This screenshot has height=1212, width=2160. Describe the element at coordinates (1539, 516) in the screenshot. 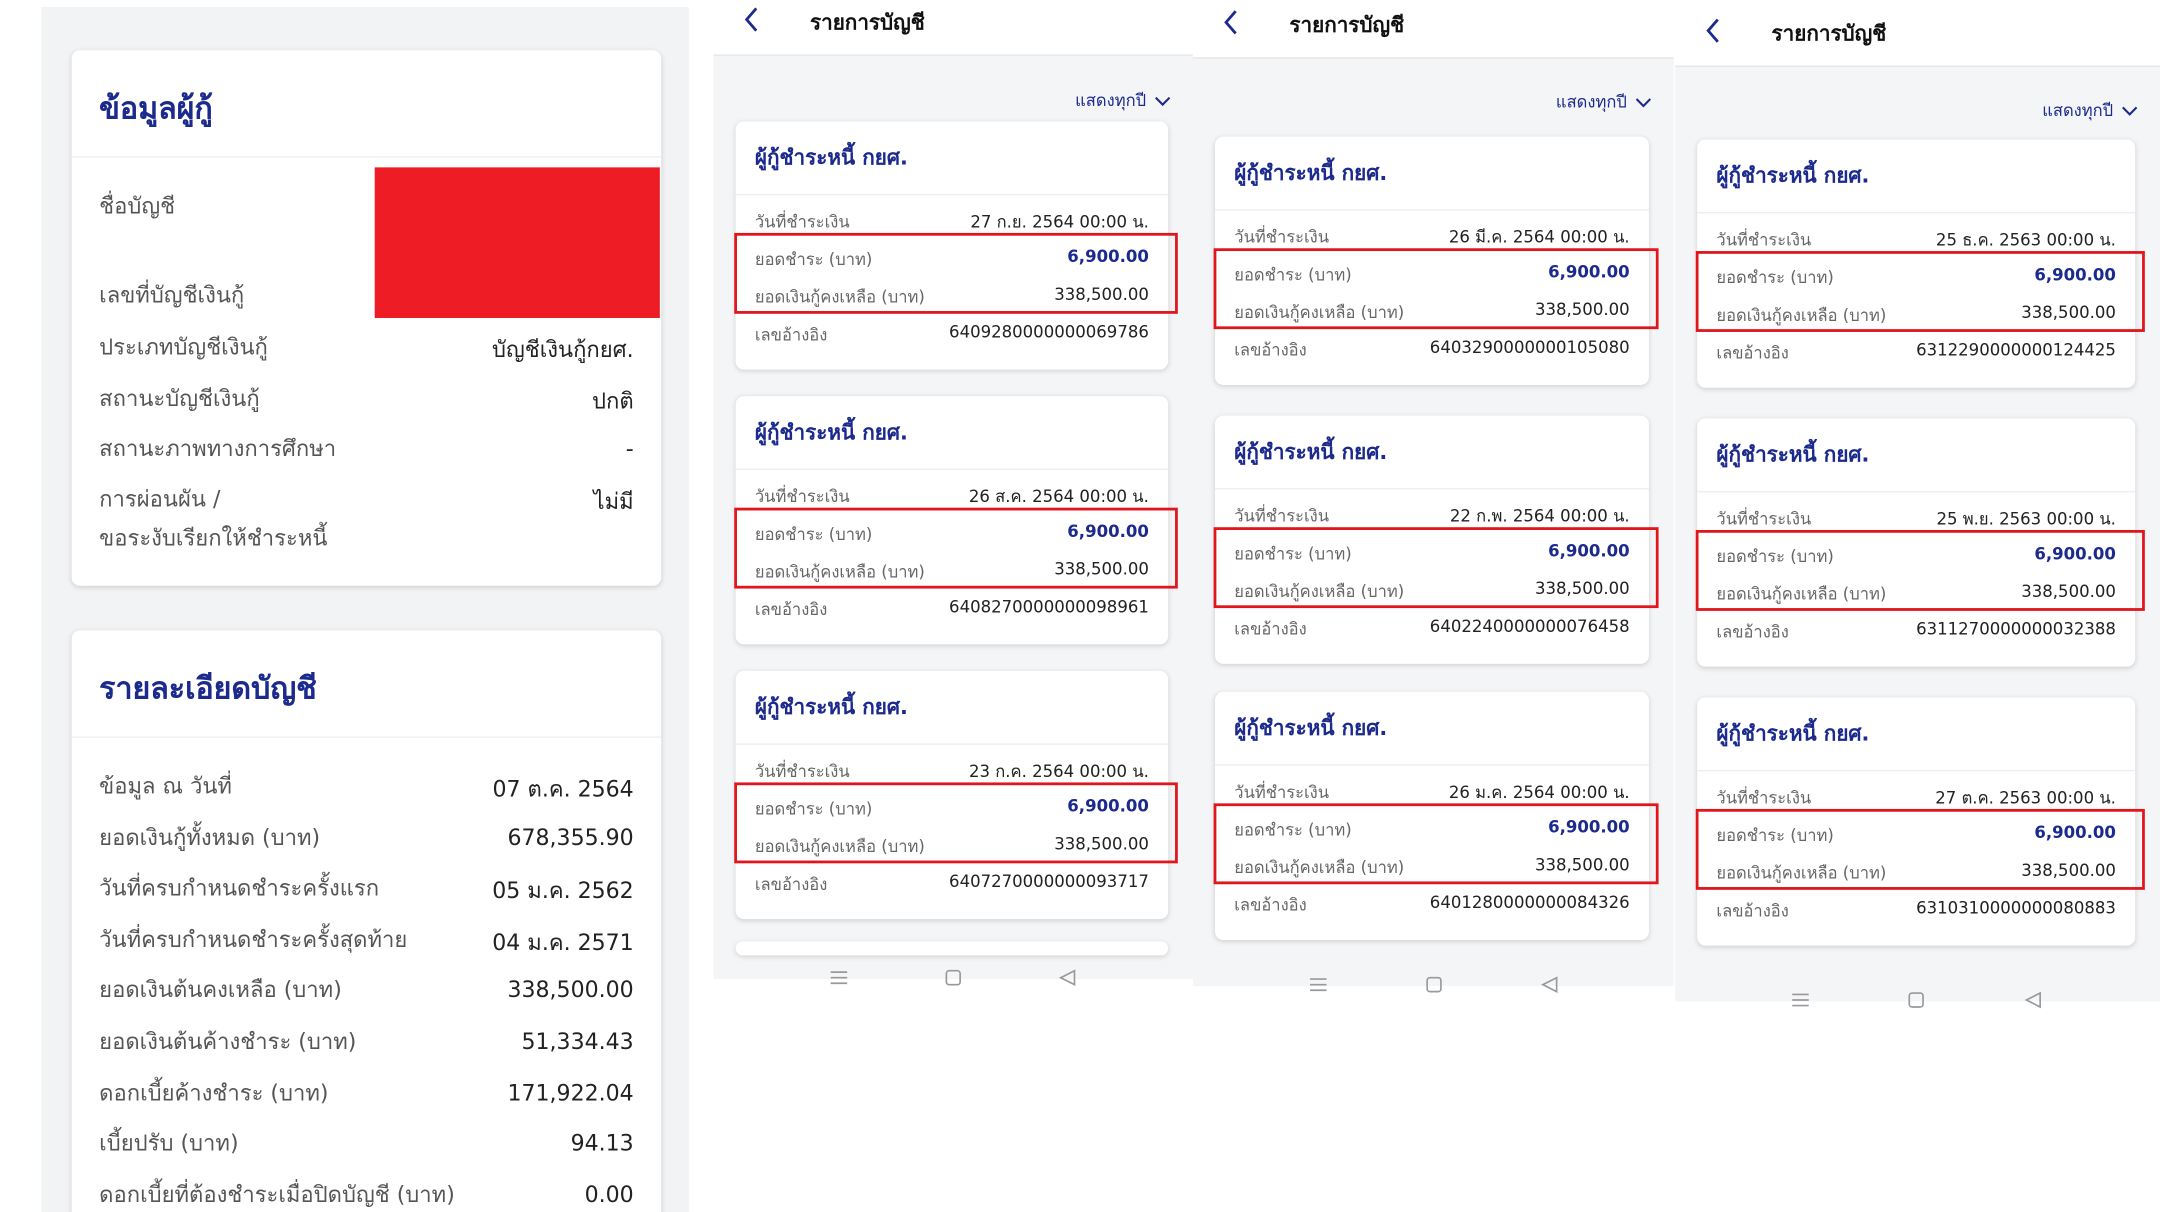

I see `field-value: 22 ก.พ. 2564 00:00 น.` at that location.